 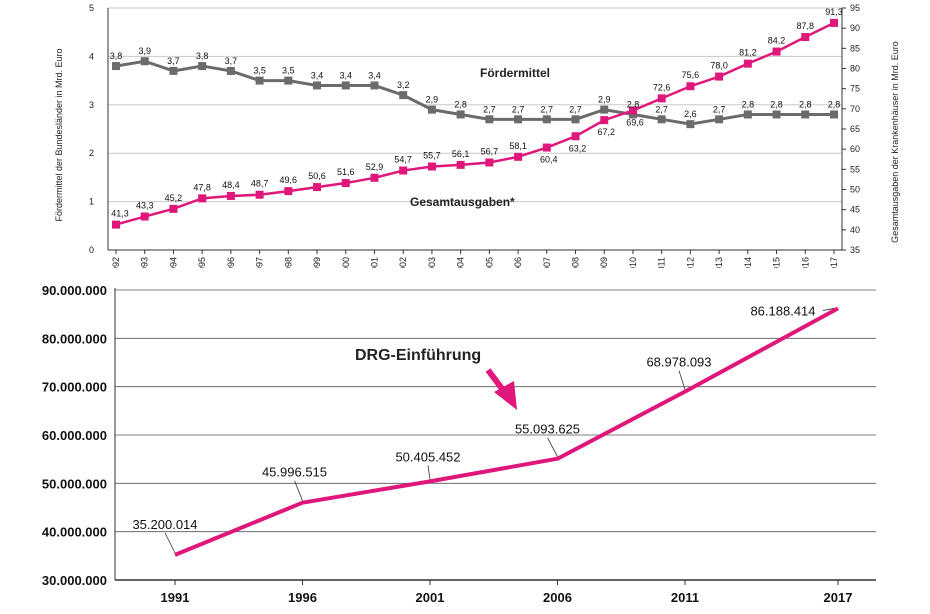 What do you see at coordinates (834, 262) in the screenshot?
I see `top-x-tick-label: 2017` at bounding box center [834, 262].